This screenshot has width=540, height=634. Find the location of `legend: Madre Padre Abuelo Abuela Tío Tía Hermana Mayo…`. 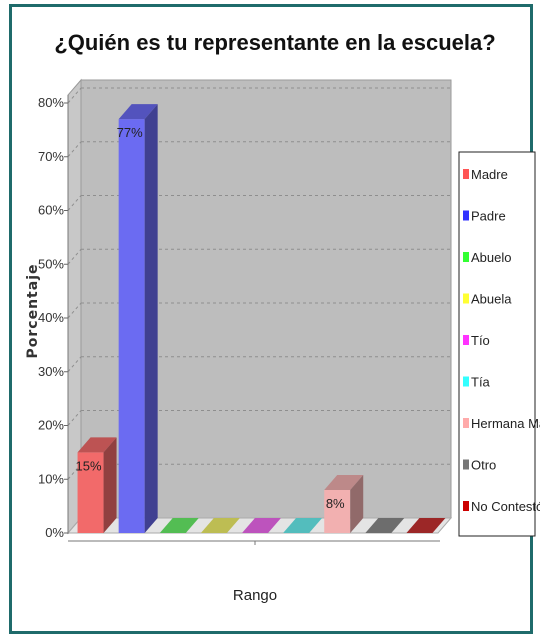

legend: Madre Padre Abuelo Abuela Tío Tía Hermana Mayo… is located at coordinates (499, 344).